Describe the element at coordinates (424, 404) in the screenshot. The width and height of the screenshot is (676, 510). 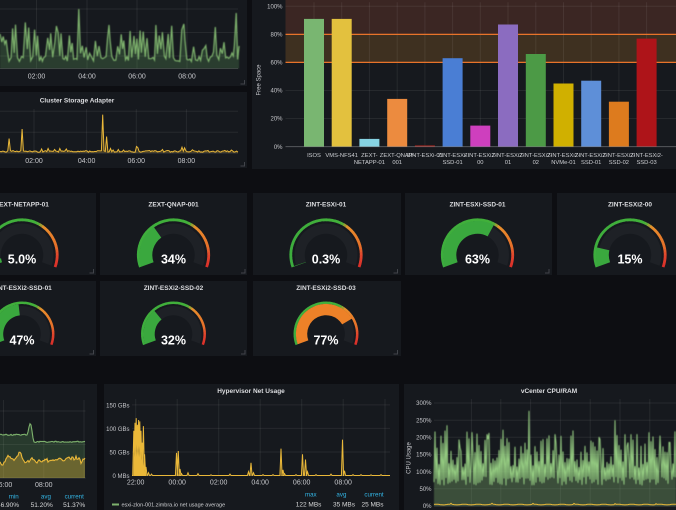
I see `svg-text: 300%` at that location.